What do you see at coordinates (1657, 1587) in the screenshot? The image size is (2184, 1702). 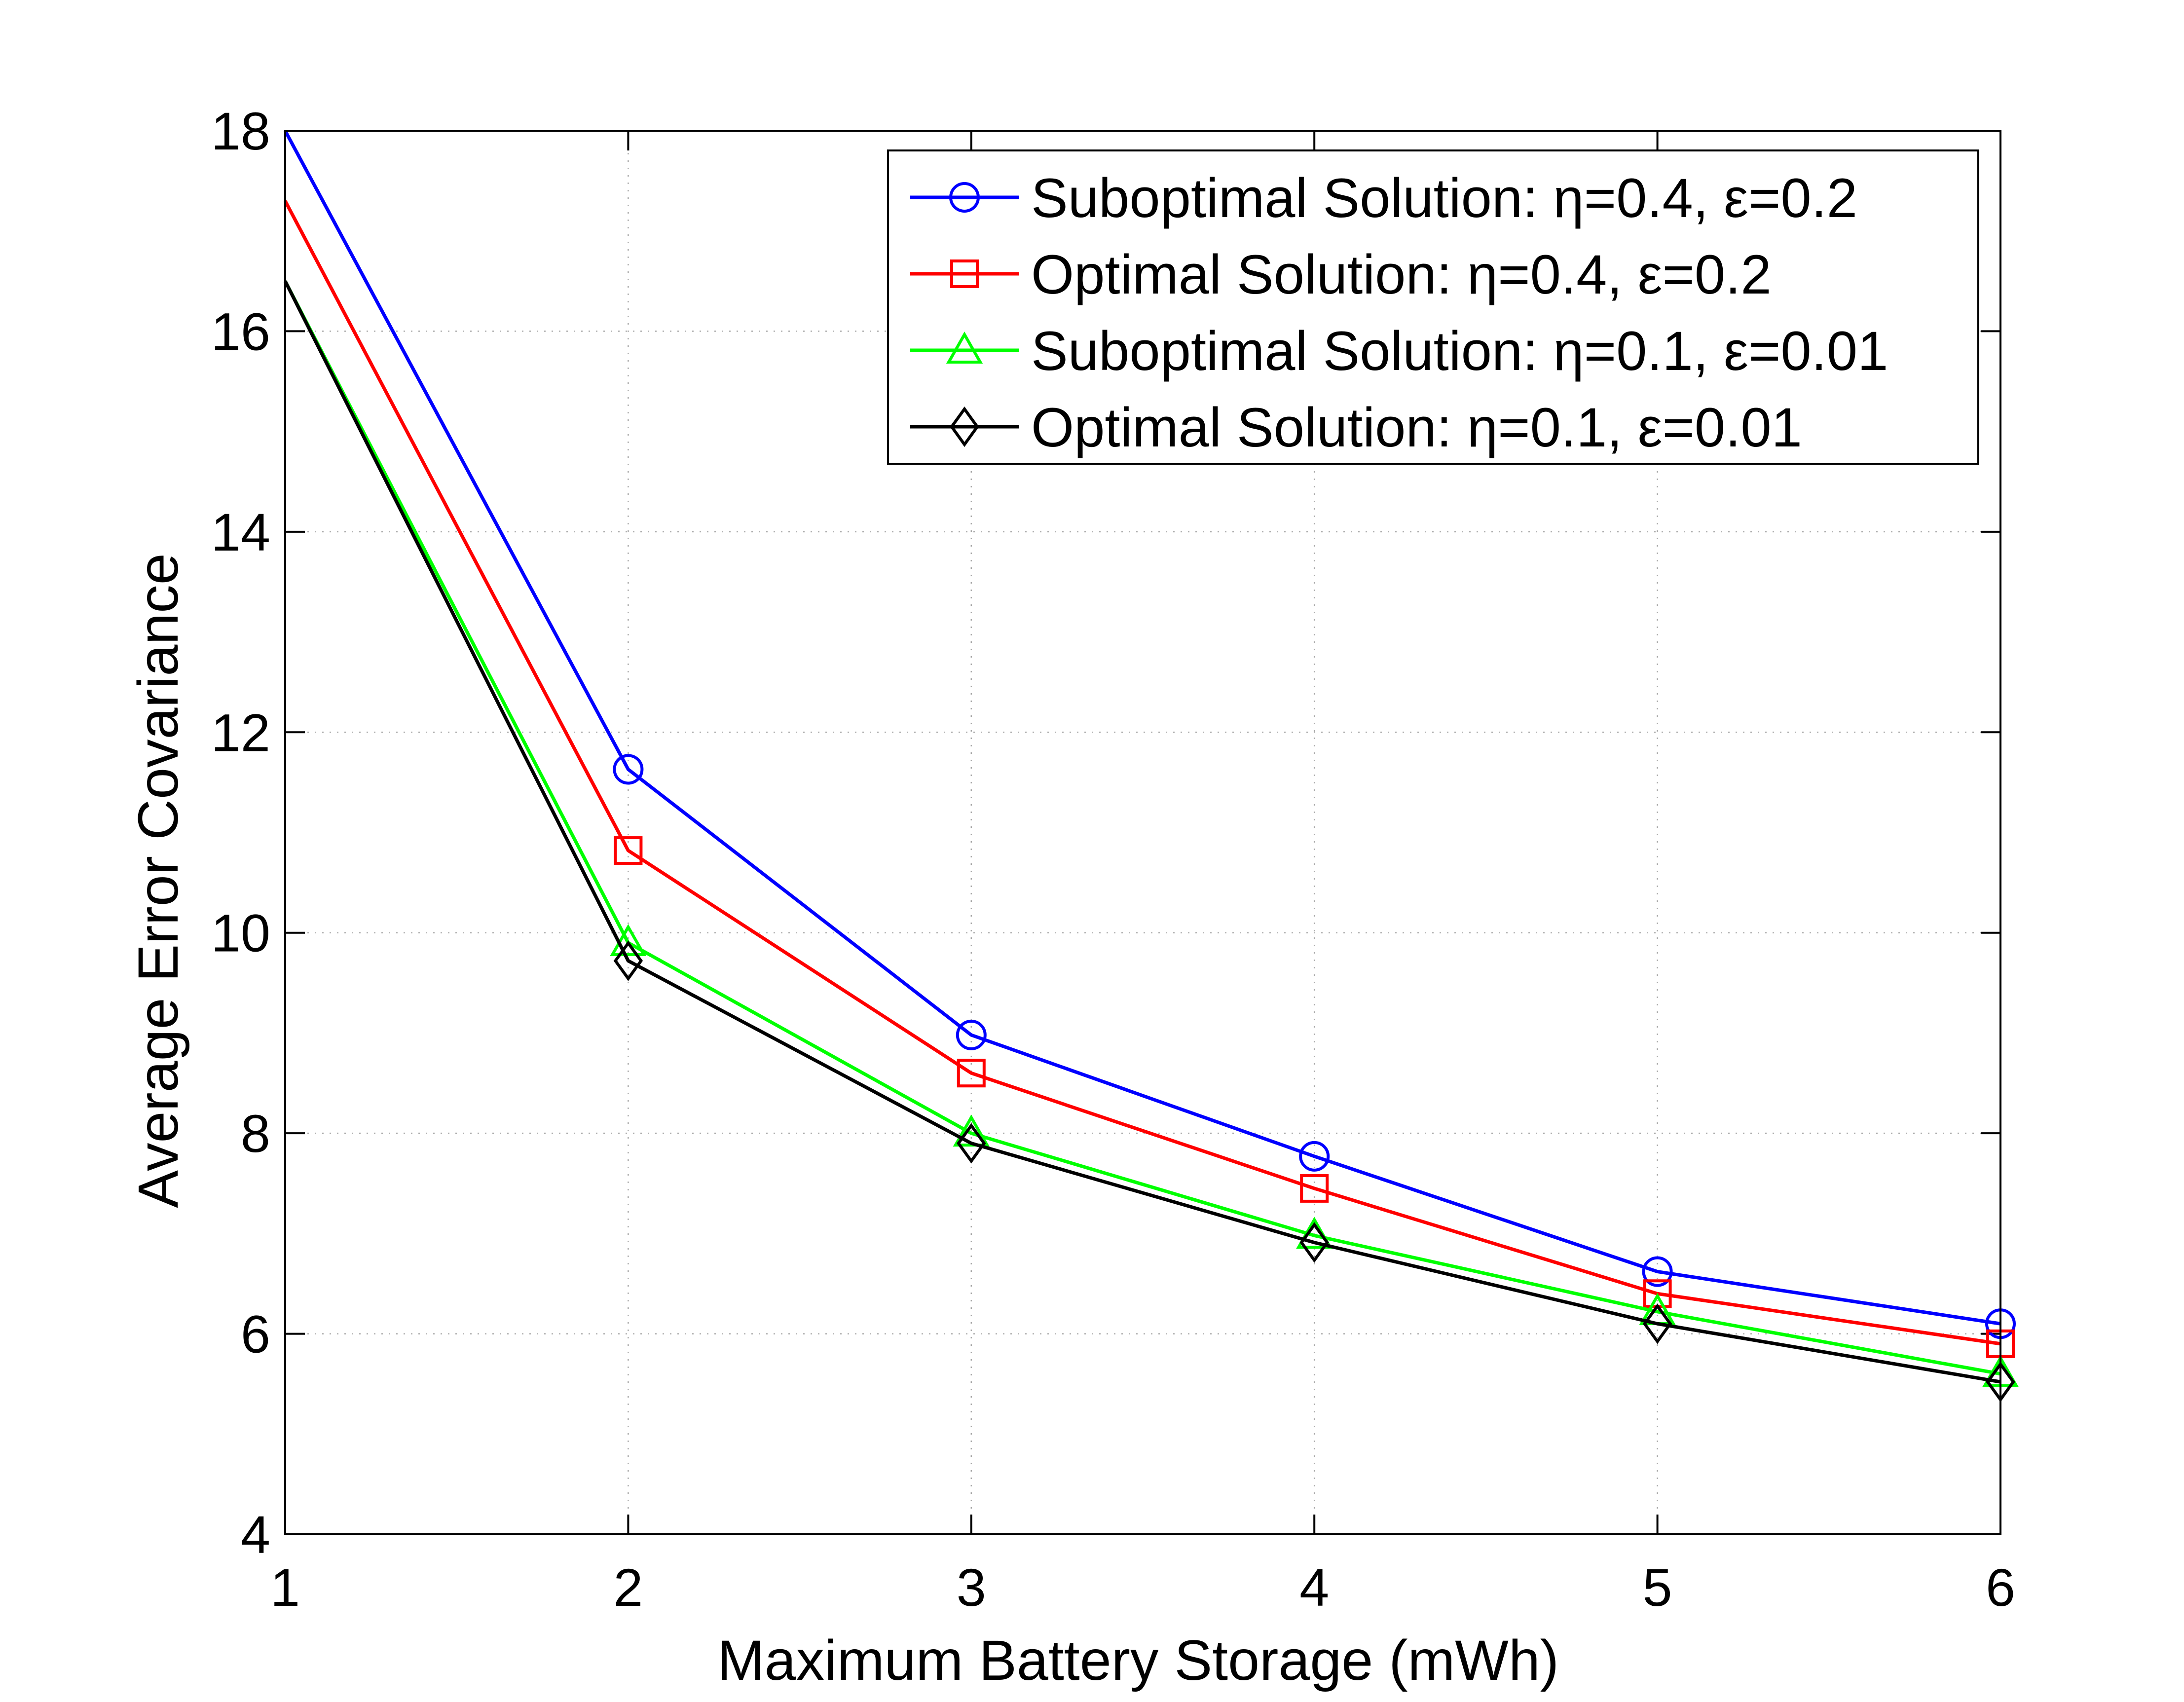 I see `x-tick-label: 5` at bounding box center [1657, 1587].